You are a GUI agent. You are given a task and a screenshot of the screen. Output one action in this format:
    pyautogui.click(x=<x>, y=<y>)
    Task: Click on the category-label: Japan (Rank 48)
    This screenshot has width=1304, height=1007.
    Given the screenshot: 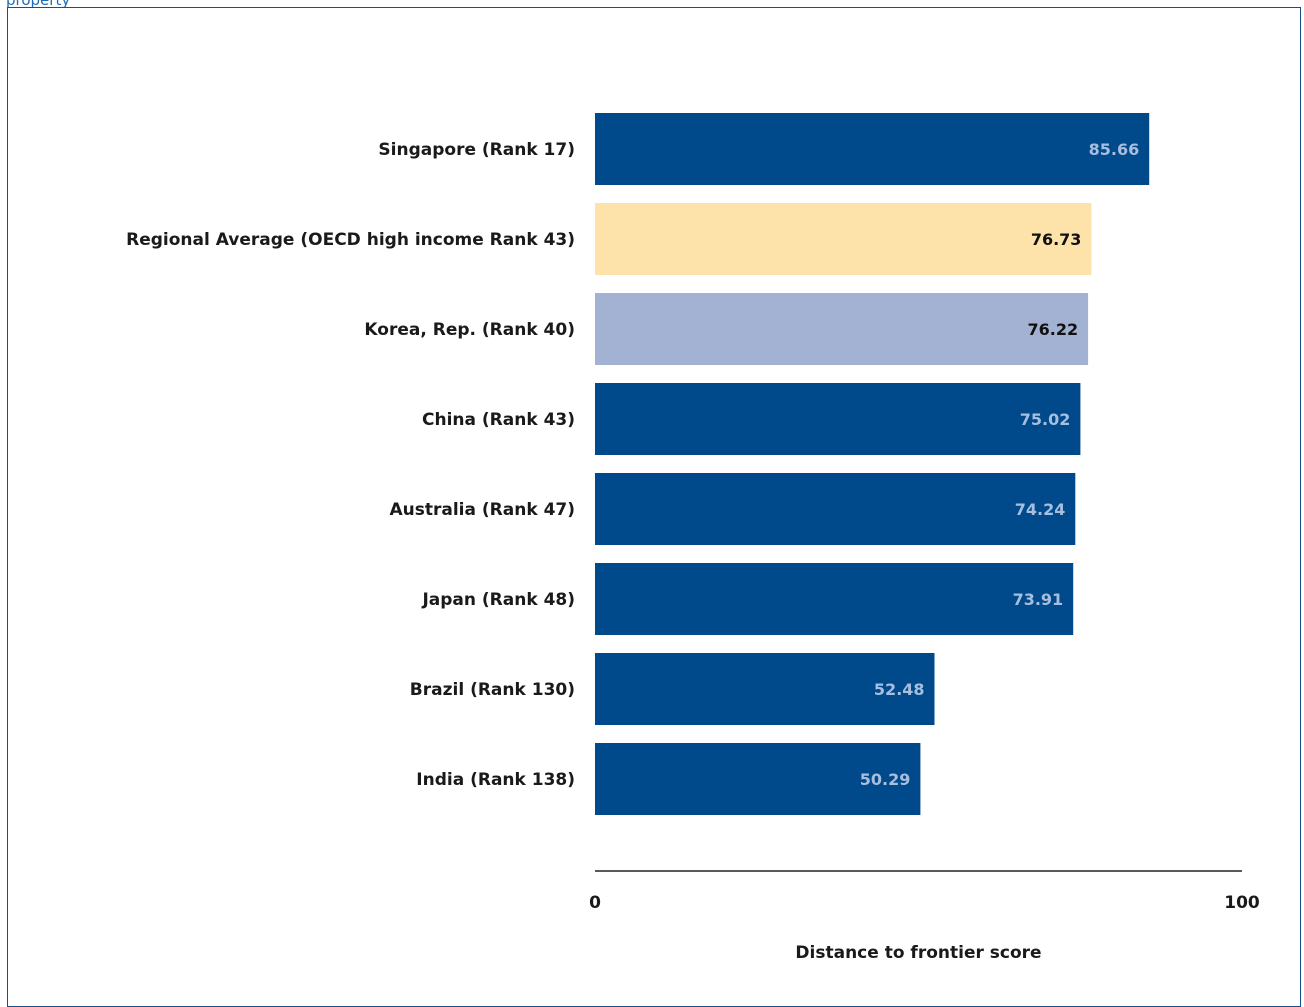 What is the action you would take?
    pyautogui.click(x=498, y=600)
    